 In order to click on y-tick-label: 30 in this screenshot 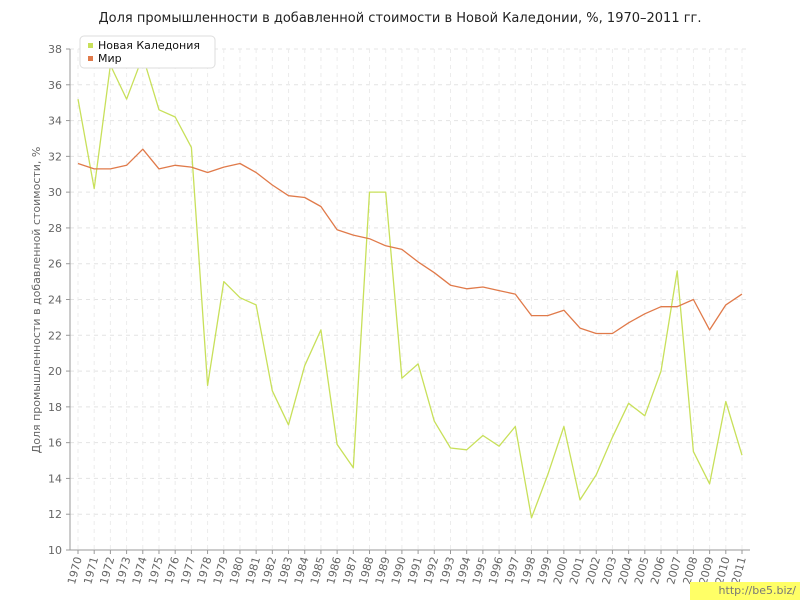, I will do `click(55, 192)`.